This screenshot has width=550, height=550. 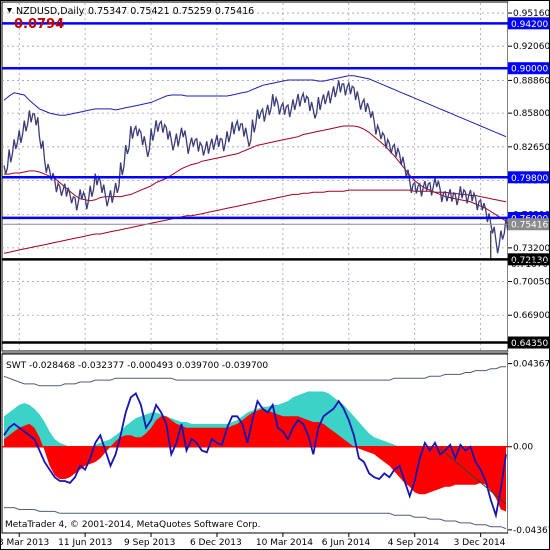 What do you see at coordinates (255, 518) in the screenshot?
I see `swt-lower-envelope` at bounding box center [255, 518].